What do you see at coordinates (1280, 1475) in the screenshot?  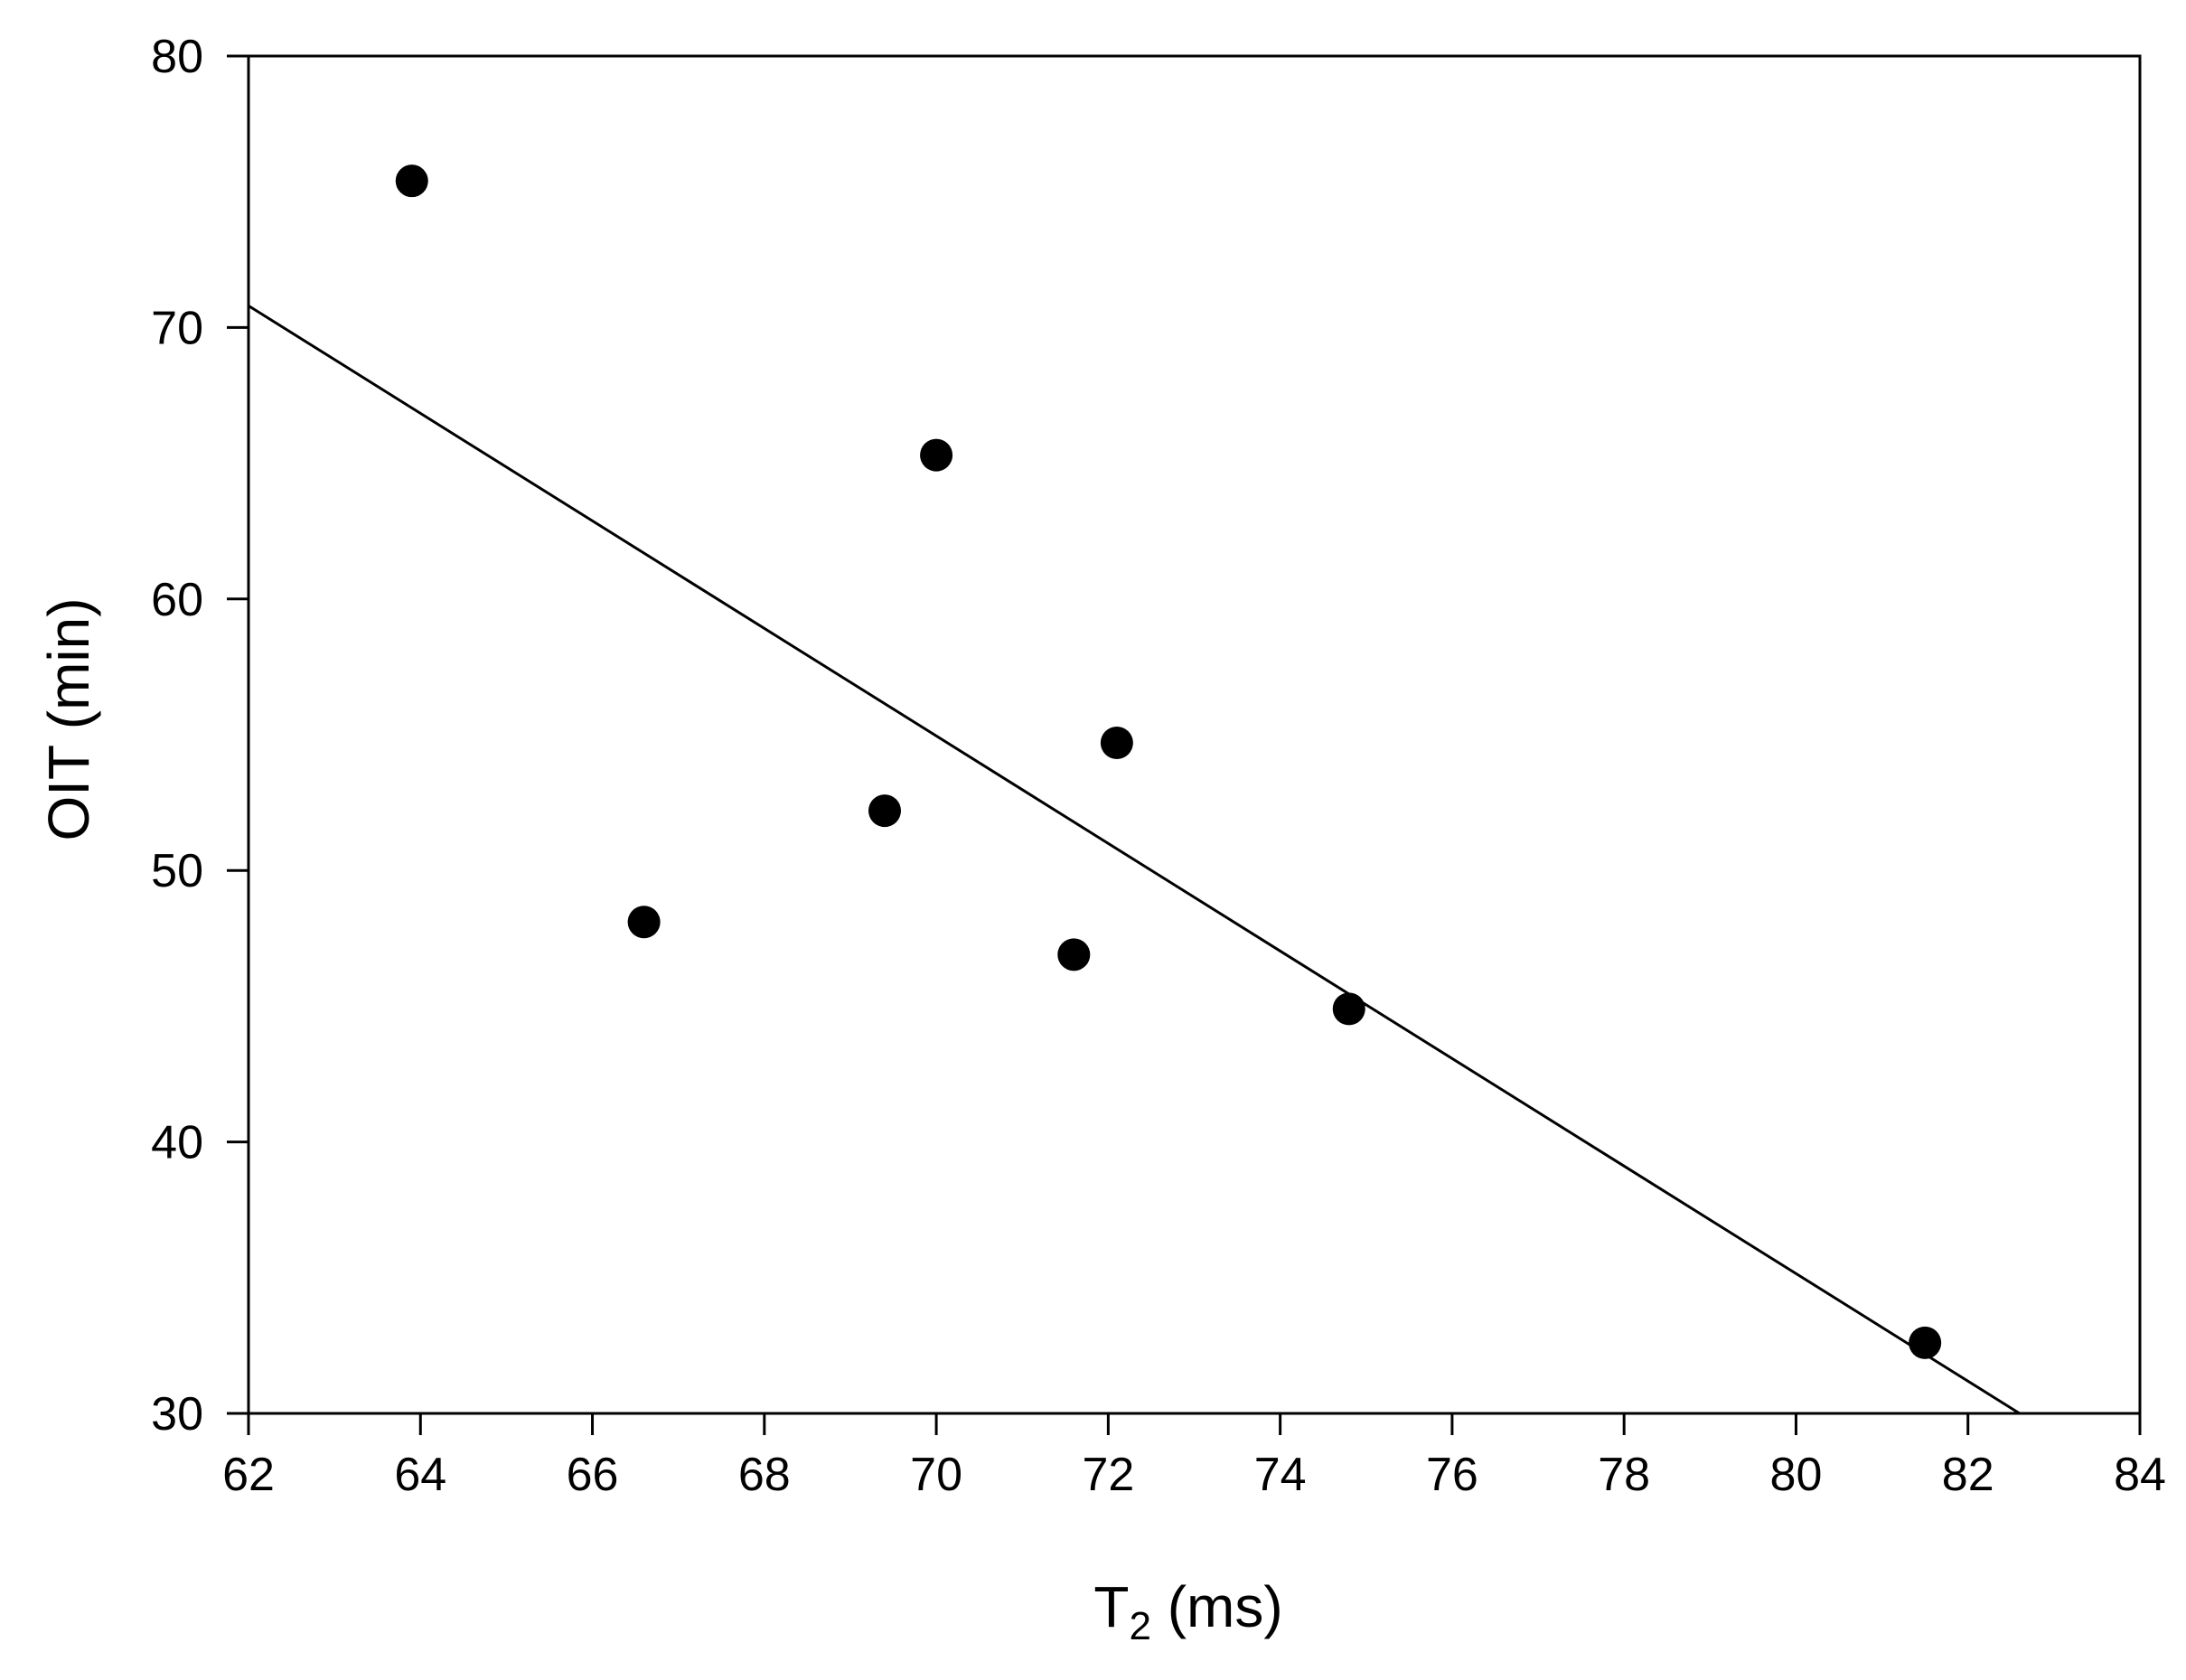 I see `x-tick-label: 74` at bounding box center [1280, 1475].